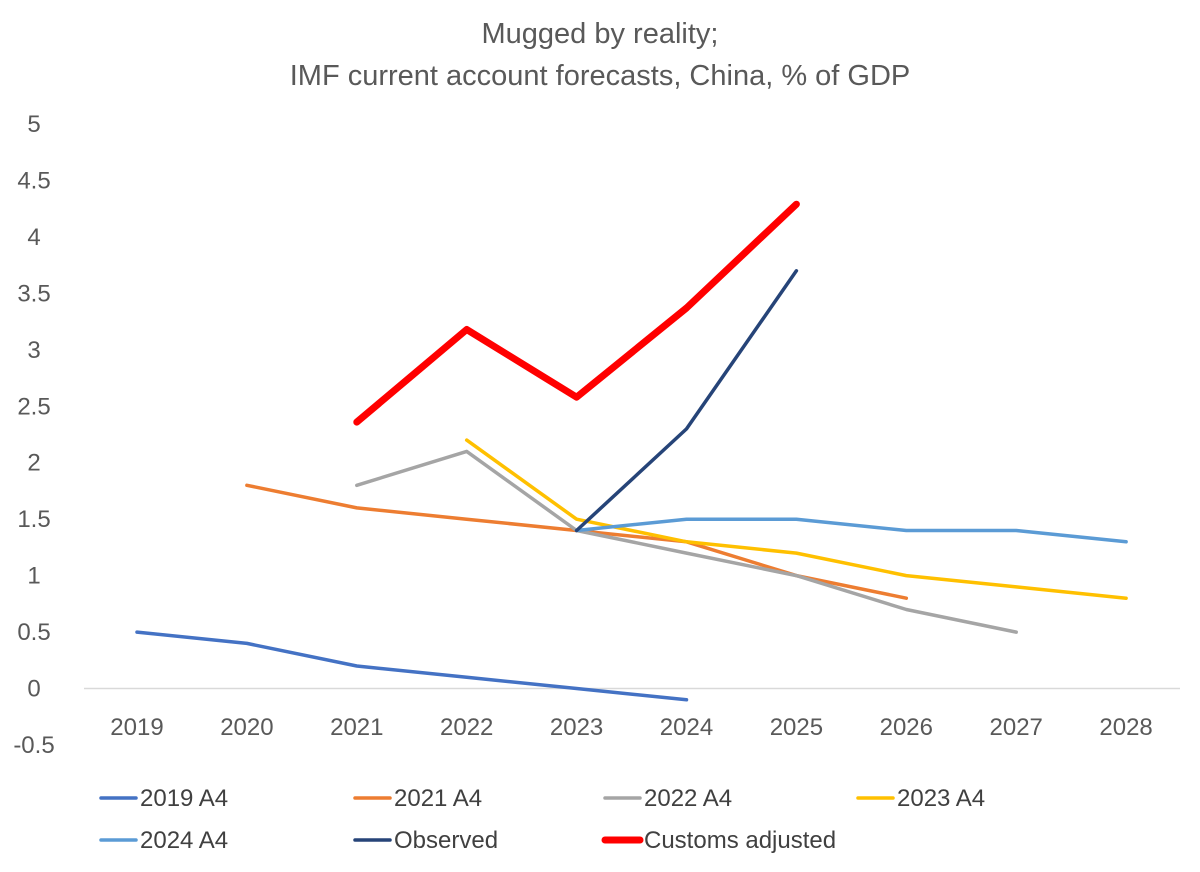 This screenshot has width=1200, height=872. I want to click on legend-item-2021-a4: 2021 A4, so click(417, 798).